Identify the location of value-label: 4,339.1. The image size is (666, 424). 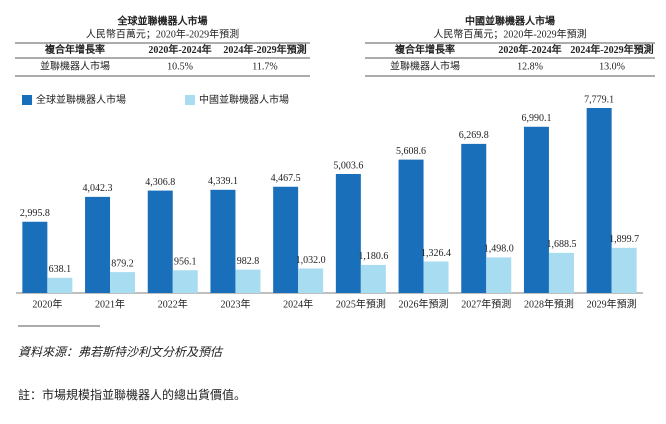
(223, 181).